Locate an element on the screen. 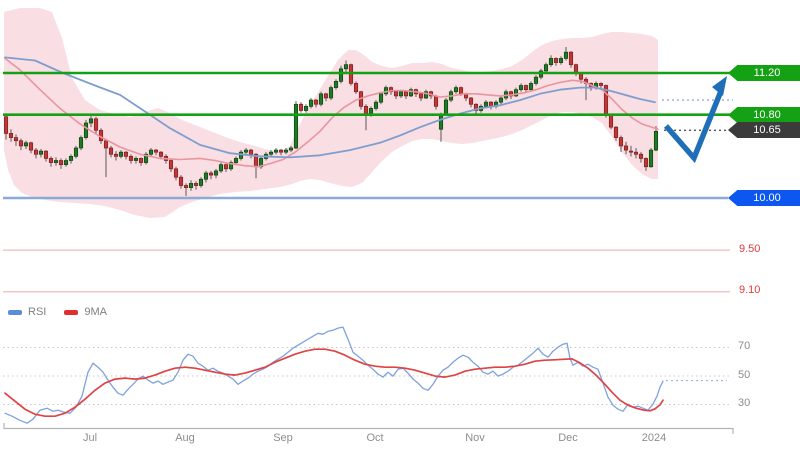 The height and width of the screenshot is (450, 800). rsi-gridlines is located at coordinates (367, 376).